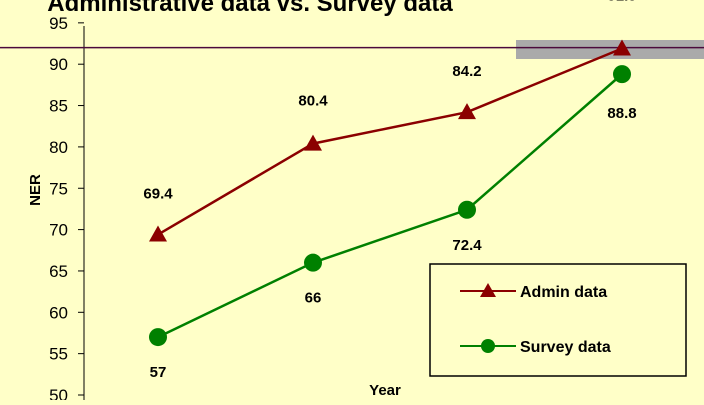 Image resolution: width=704 pixels, height=405 pixels. Describe the element at coordinates (621, 2) in the screenshot. I see `data-label: 91.9` at that location.